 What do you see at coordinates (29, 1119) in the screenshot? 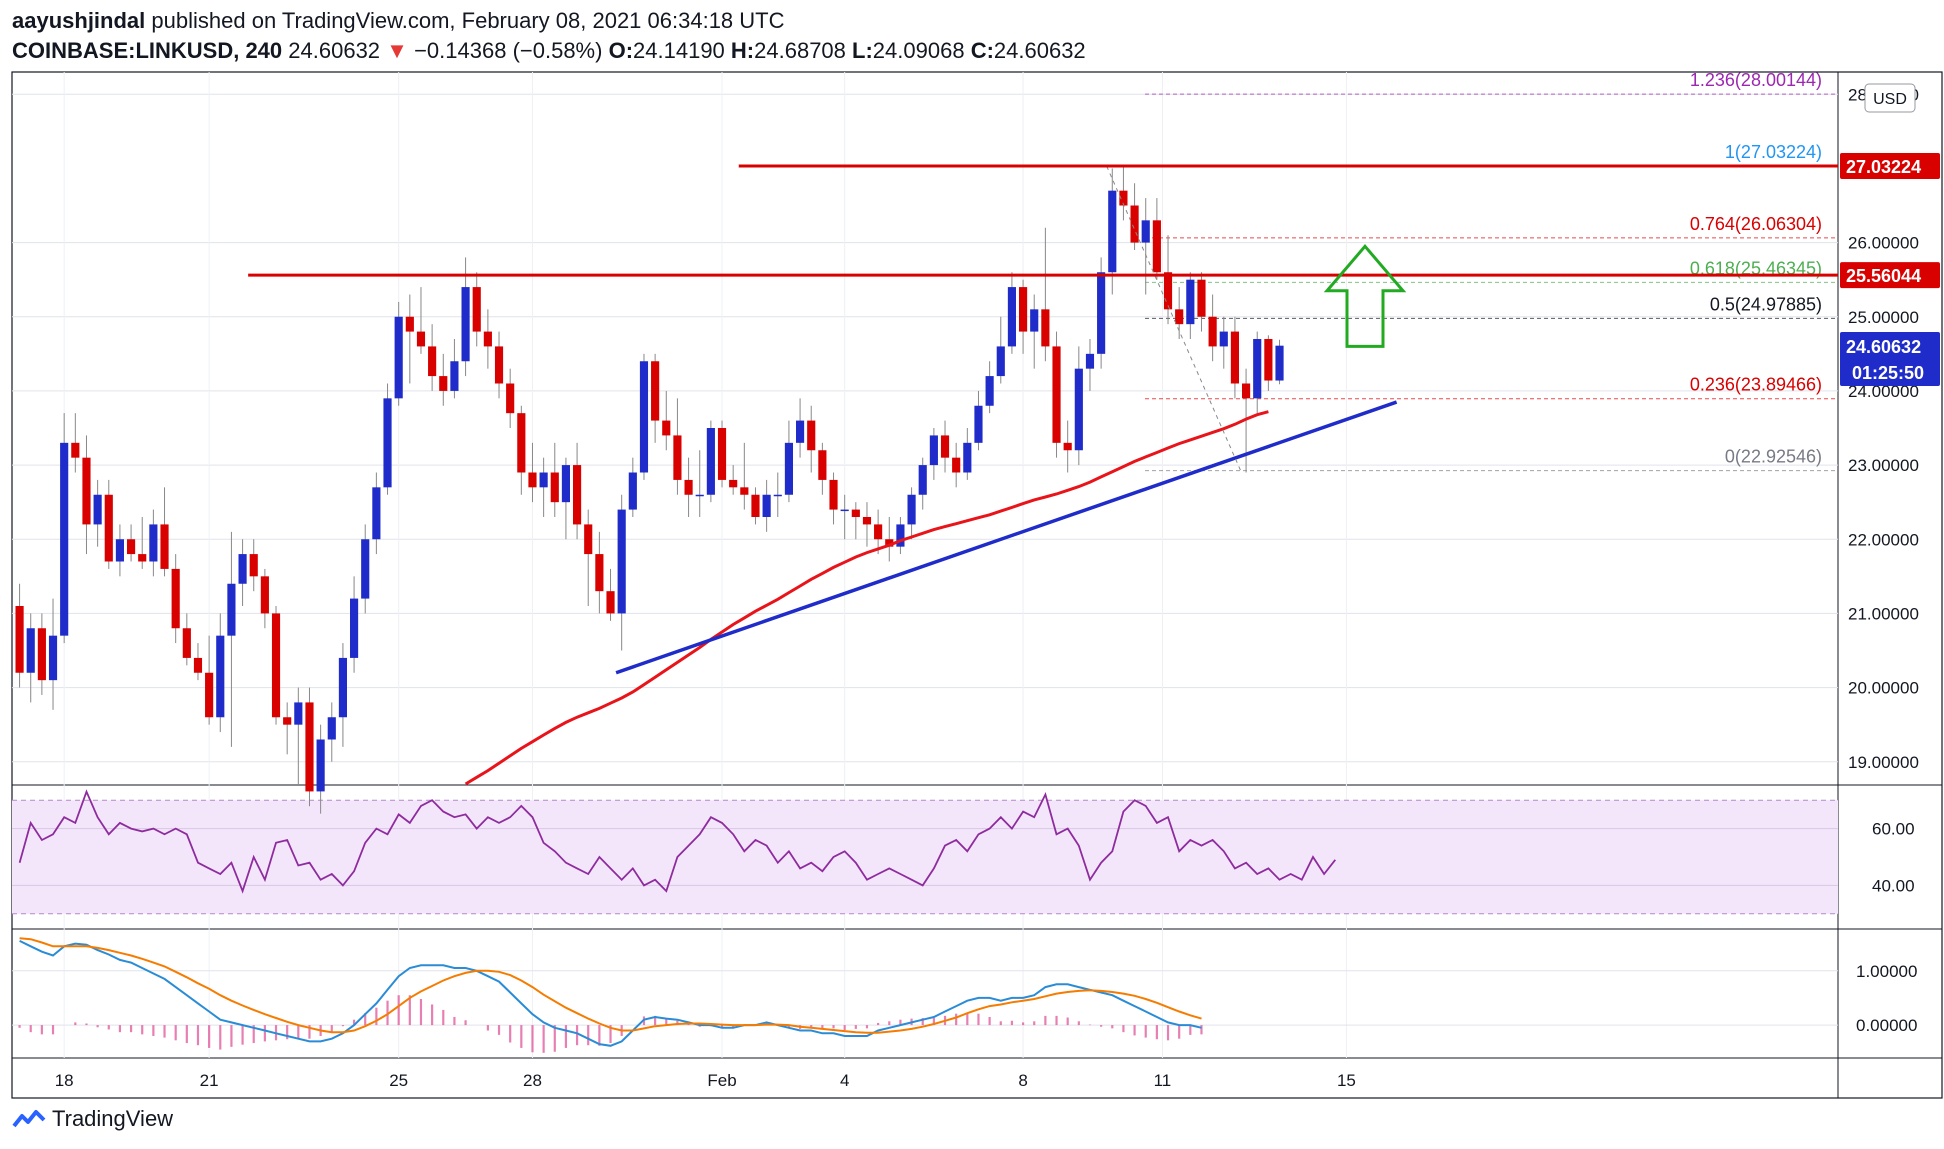
I see `tradingview-logo-icon` at bounding box center [29, 1119].